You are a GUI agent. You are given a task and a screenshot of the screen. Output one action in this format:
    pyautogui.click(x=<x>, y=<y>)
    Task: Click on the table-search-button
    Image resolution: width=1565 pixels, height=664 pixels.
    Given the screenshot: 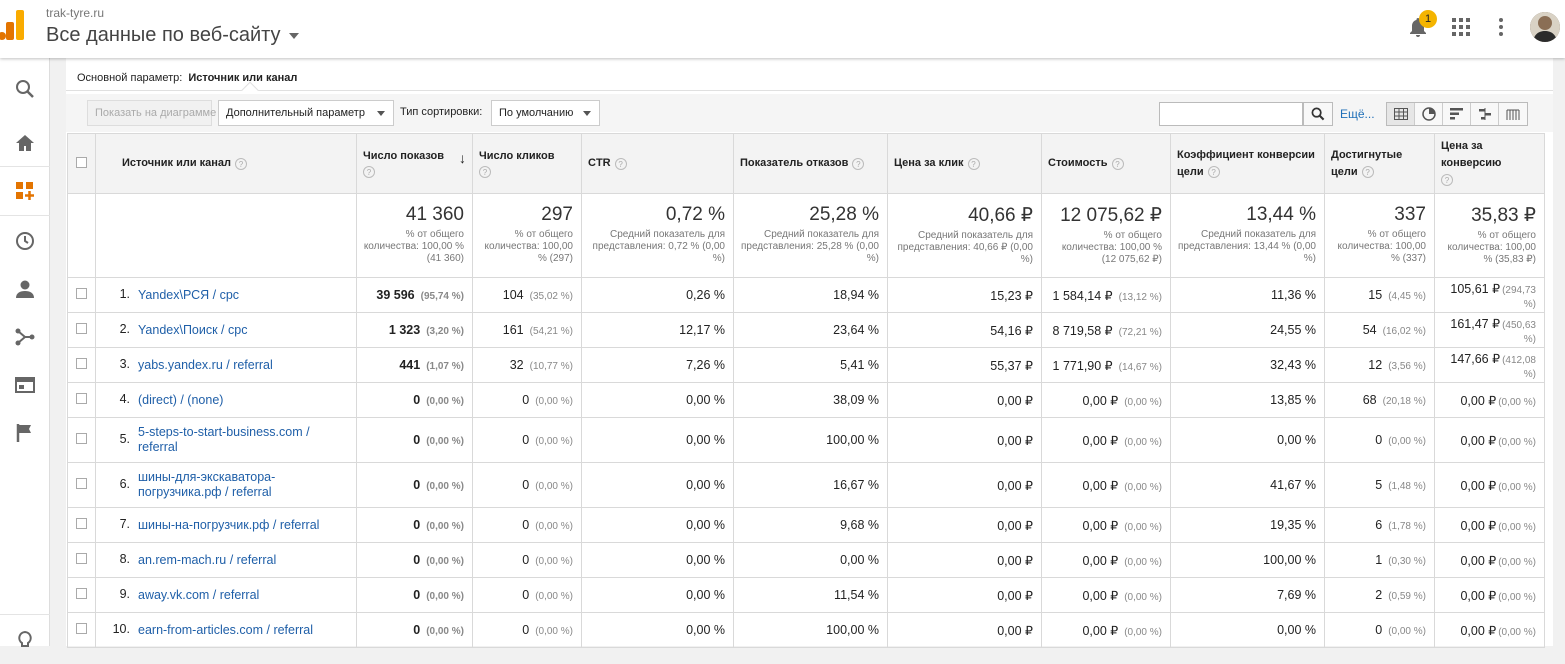 What is the action you would take?
    pyautogui.click(x=1318, y=114)
    